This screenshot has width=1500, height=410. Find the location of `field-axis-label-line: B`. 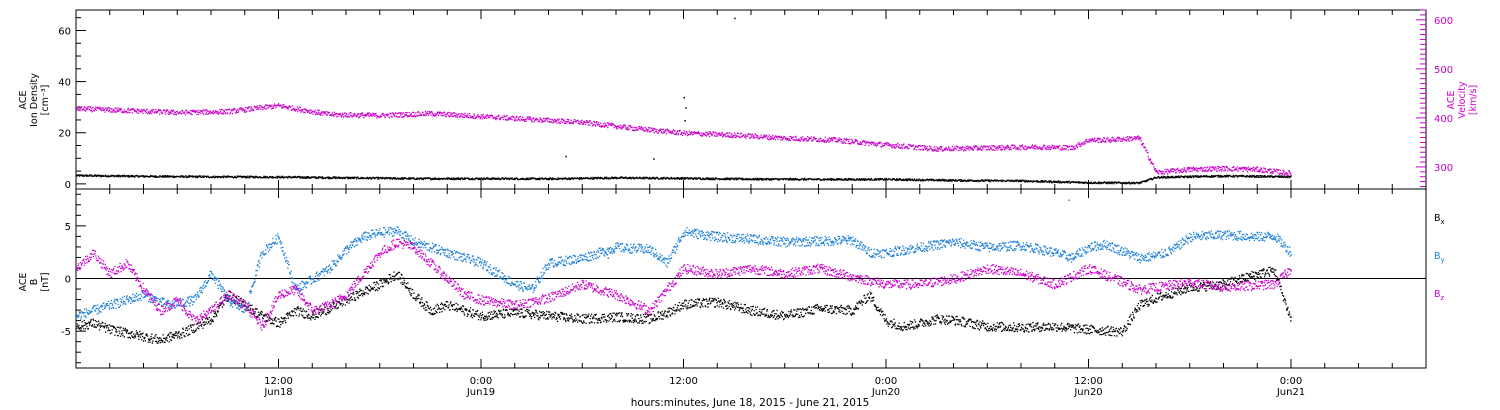

field-axis-label-line: B is located at coordinates (34, 282).